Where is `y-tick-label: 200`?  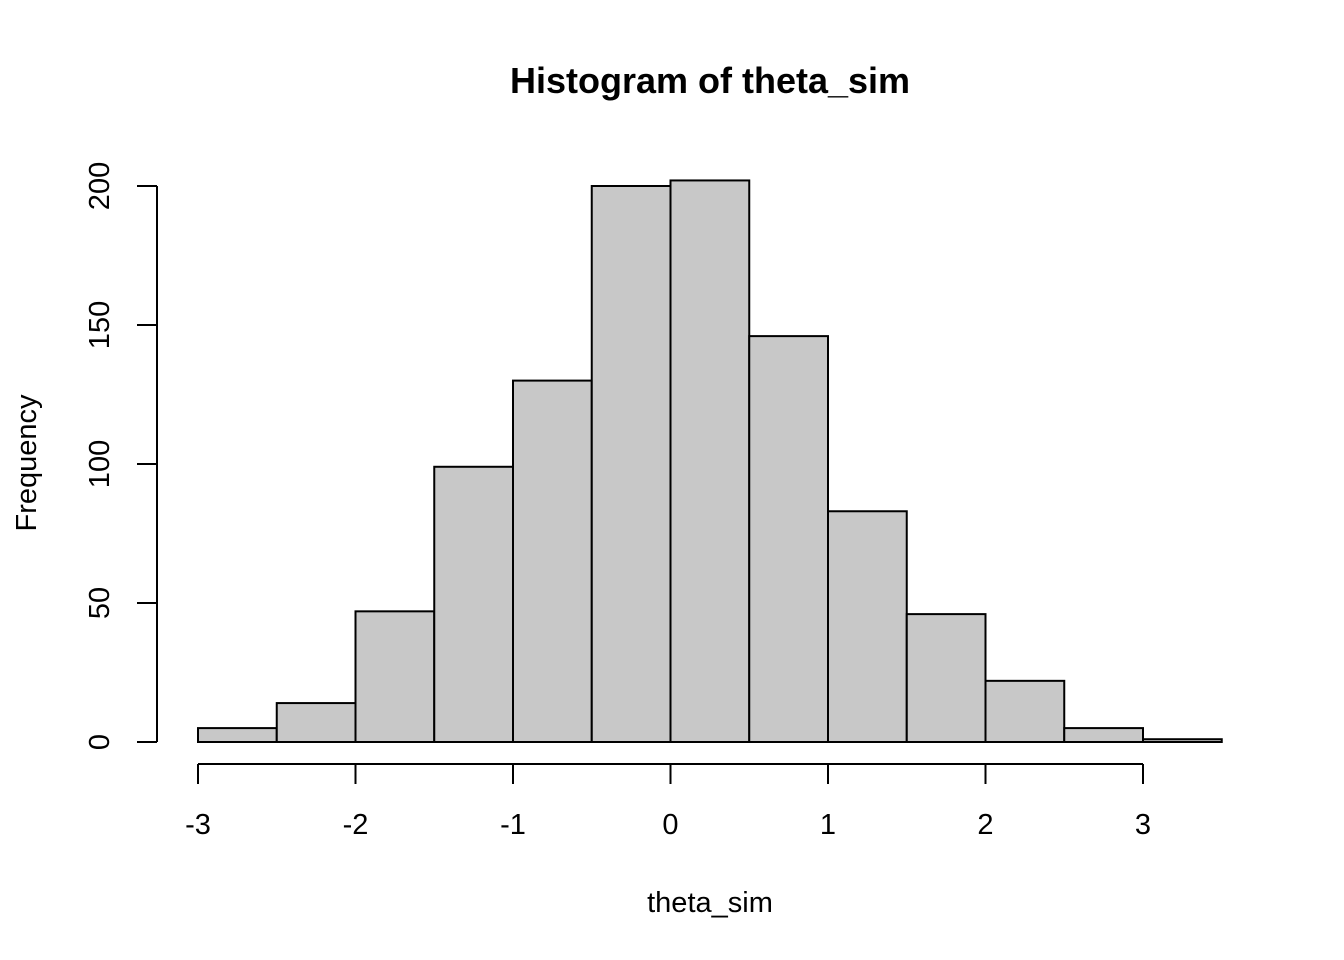
y-tick-label: 200 is located at coordinates (100, 186).